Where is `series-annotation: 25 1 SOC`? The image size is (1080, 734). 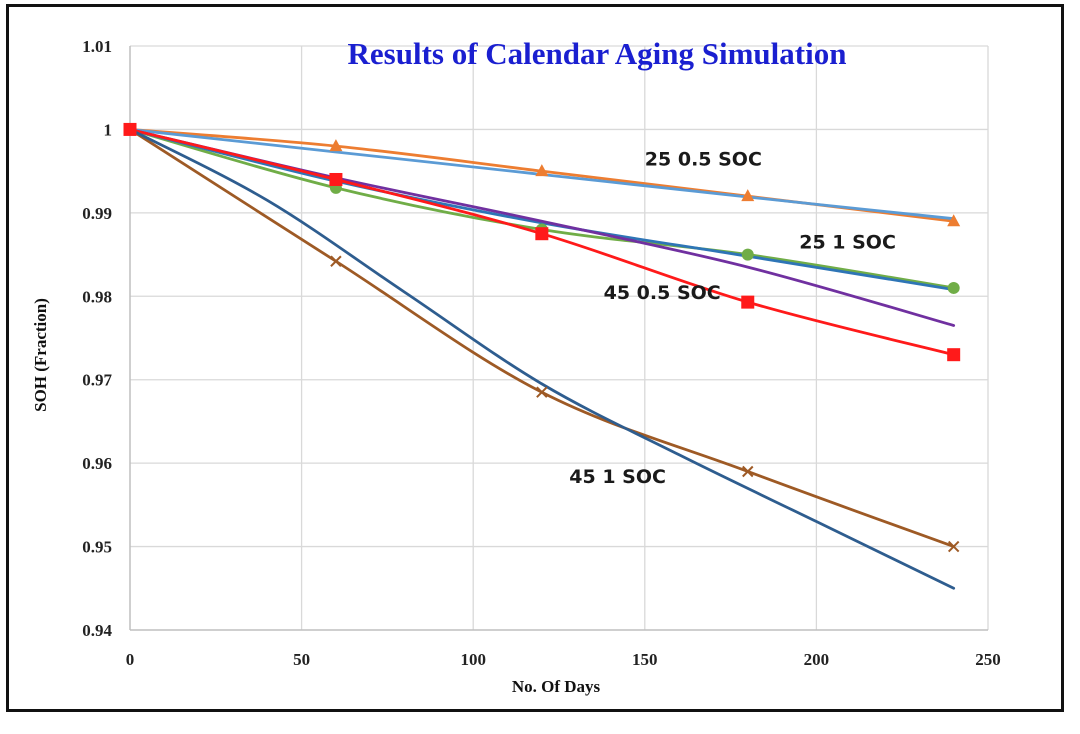 series-annotation: 25 1 SOC is located at coordinates (847, 243).